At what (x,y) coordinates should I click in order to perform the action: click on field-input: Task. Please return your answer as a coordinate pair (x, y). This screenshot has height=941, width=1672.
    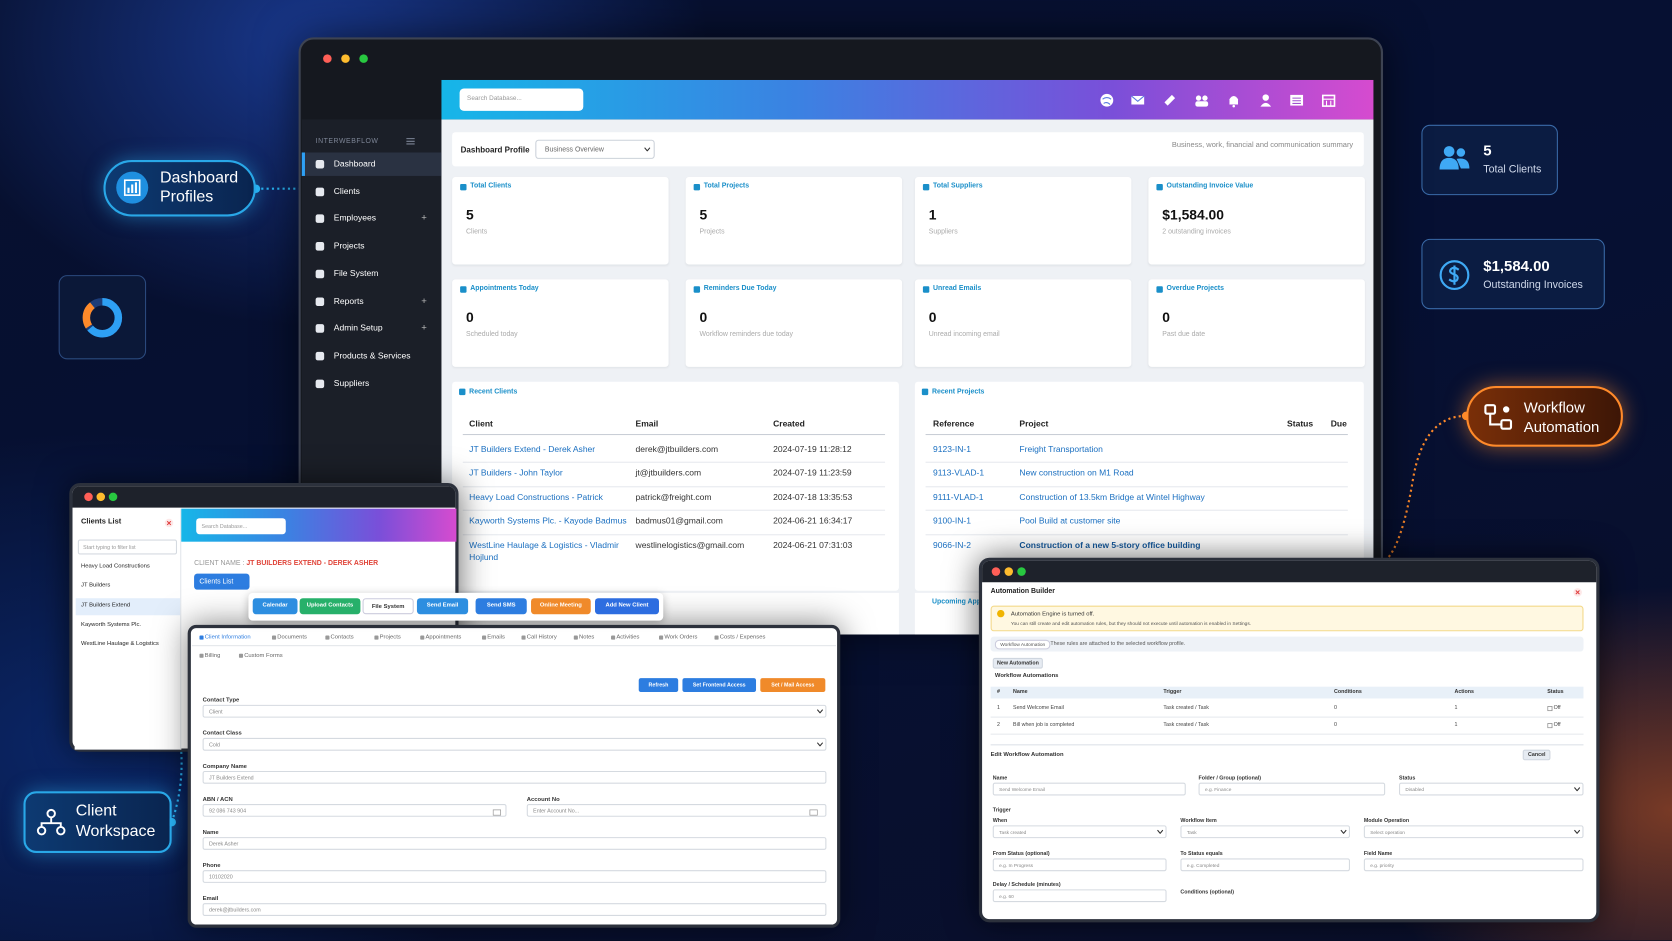
    Looking at the image, I should click on (1265, 832).